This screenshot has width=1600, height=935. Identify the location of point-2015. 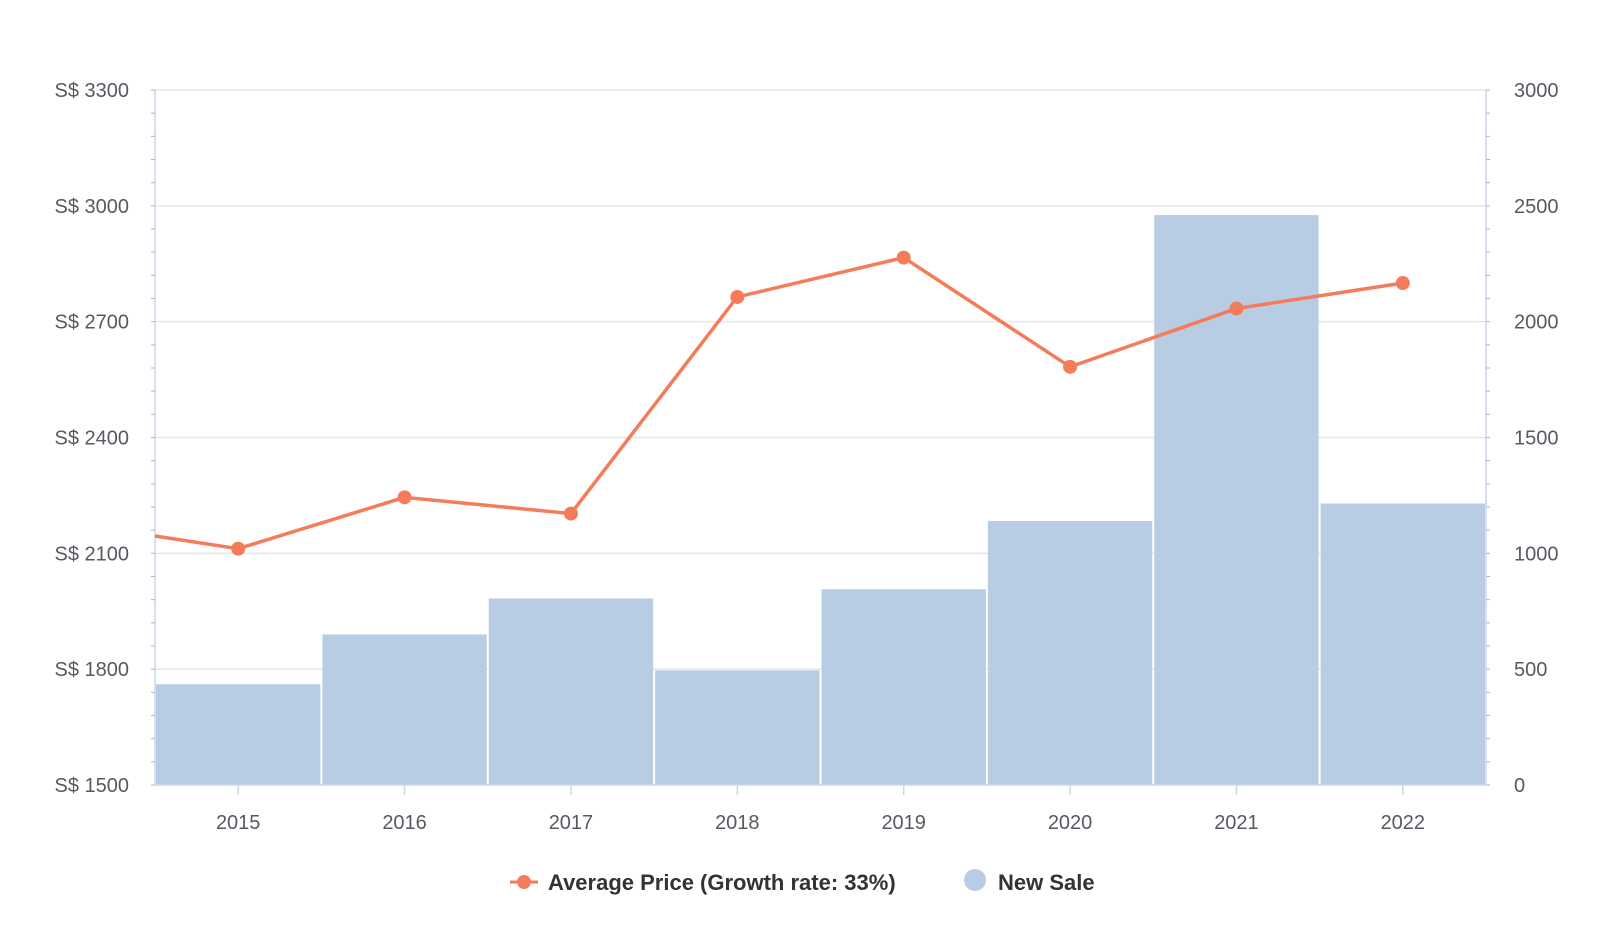
(238, 548).